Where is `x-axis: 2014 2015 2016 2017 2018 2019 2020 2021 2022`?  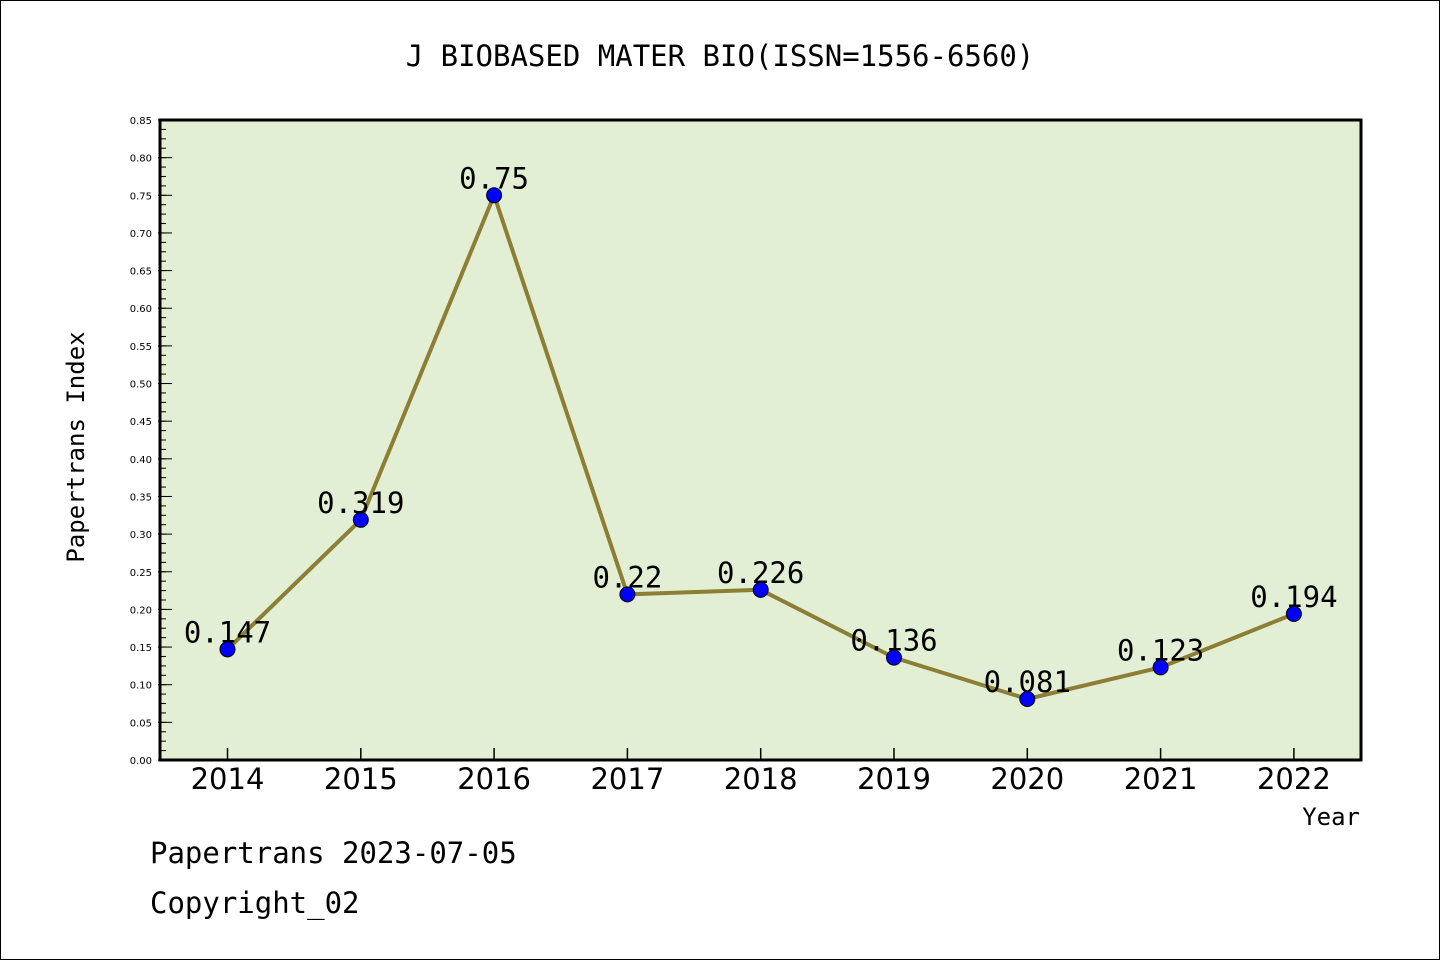 x-axis: 2014 2015 2016 2017 2018 2019 2020 2021 2022 is located at coordinates (761, 772).